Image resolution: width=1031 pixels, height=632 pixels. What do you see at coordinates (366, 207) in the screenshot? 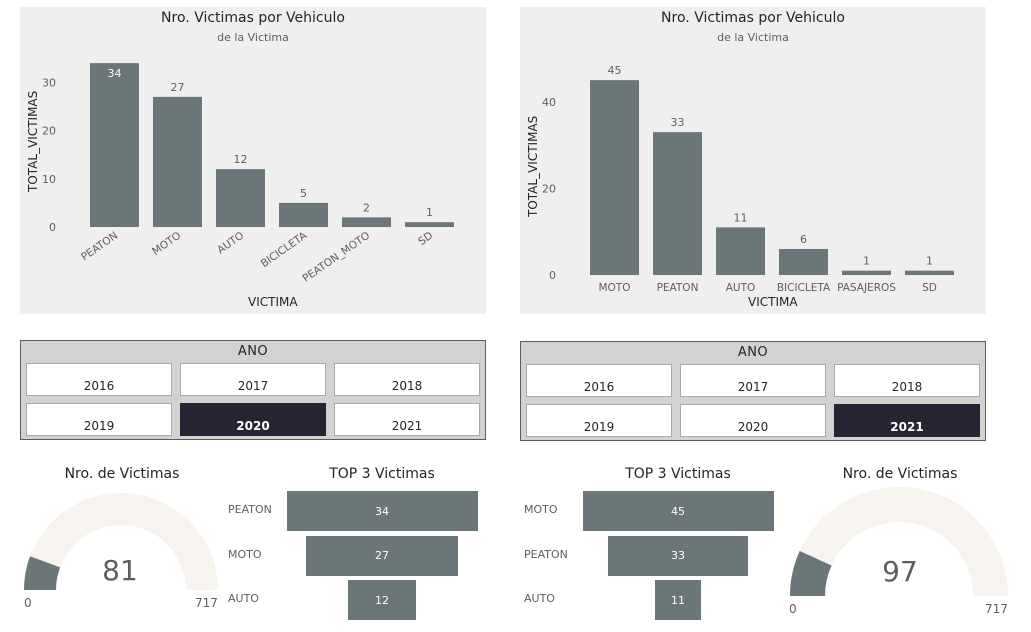
I see `data-label: 2` at bounding box center [366, 207].